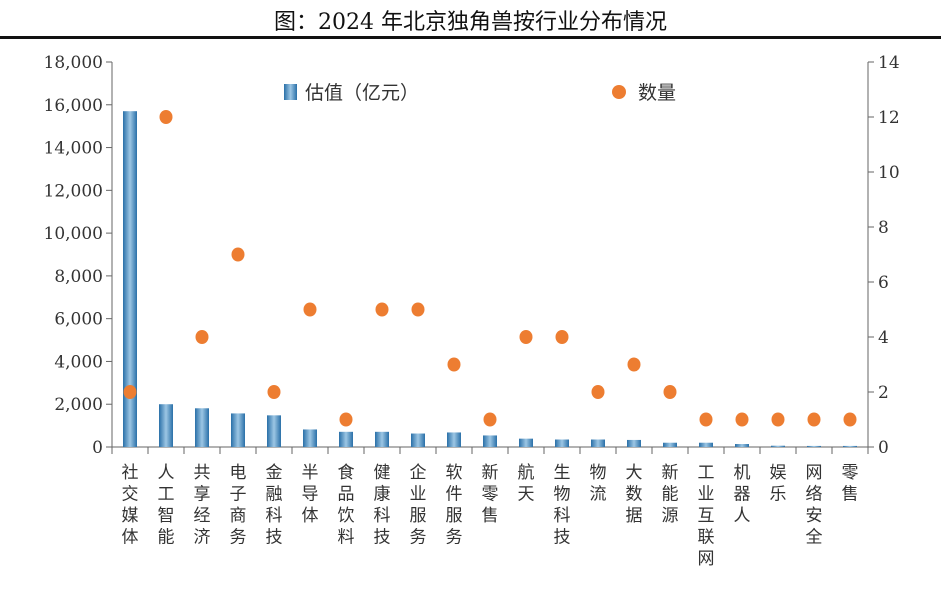  Describe the element at coordinates (490, 473) in the screenshot. I see `category-label-char: 新` at that location.